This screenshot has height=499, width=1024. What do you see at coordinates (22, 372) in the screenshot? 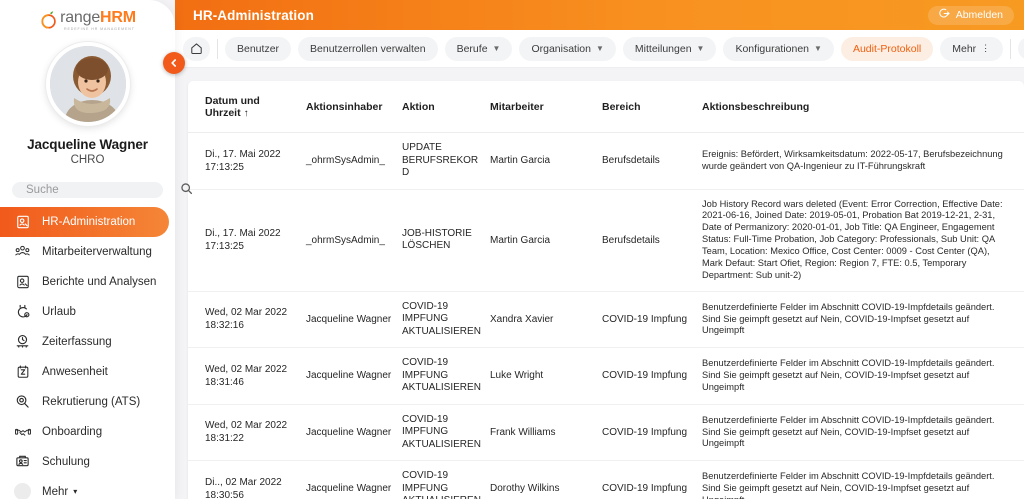
I see `attendance-icon` at bounding box center [22, 372].